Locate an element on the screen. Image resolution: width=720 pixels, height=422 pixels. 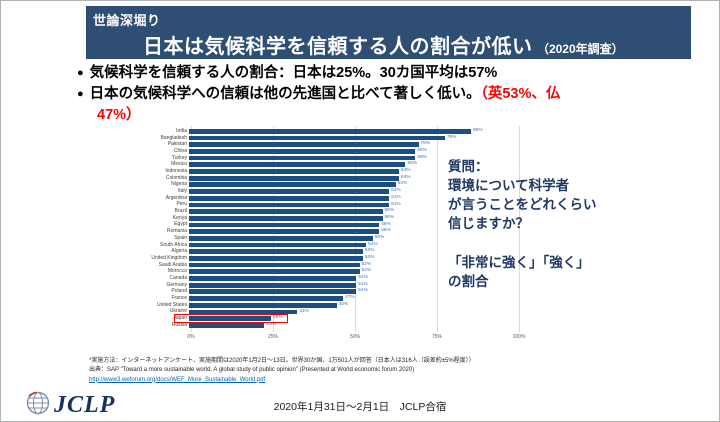
chart-row: Pakistan 70% is located at coordinates (356, 144).